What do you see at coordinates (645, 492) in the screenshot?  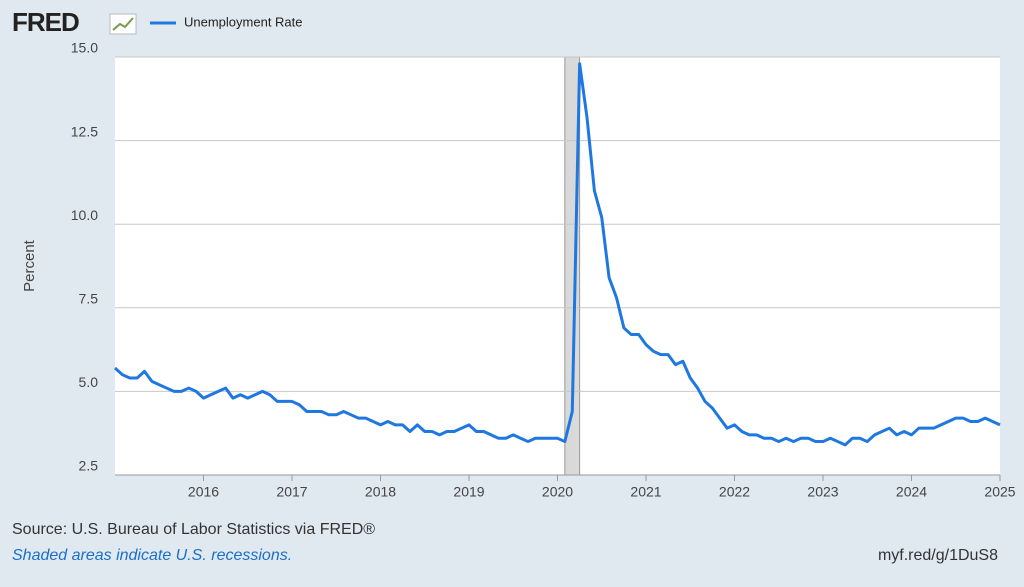 I see `x-tick-label: 2021` at bounding box center [645, 492].